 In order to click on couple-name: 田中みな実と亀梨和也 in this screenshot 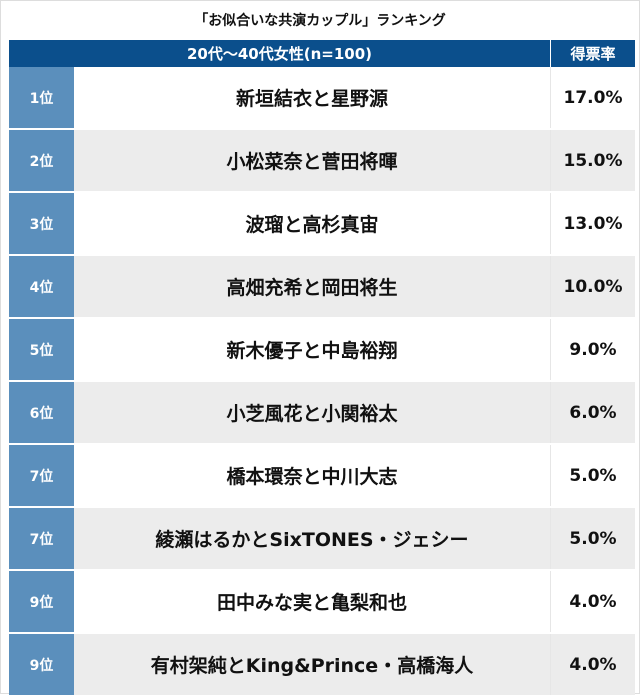, I will do `click(312, 602)`.